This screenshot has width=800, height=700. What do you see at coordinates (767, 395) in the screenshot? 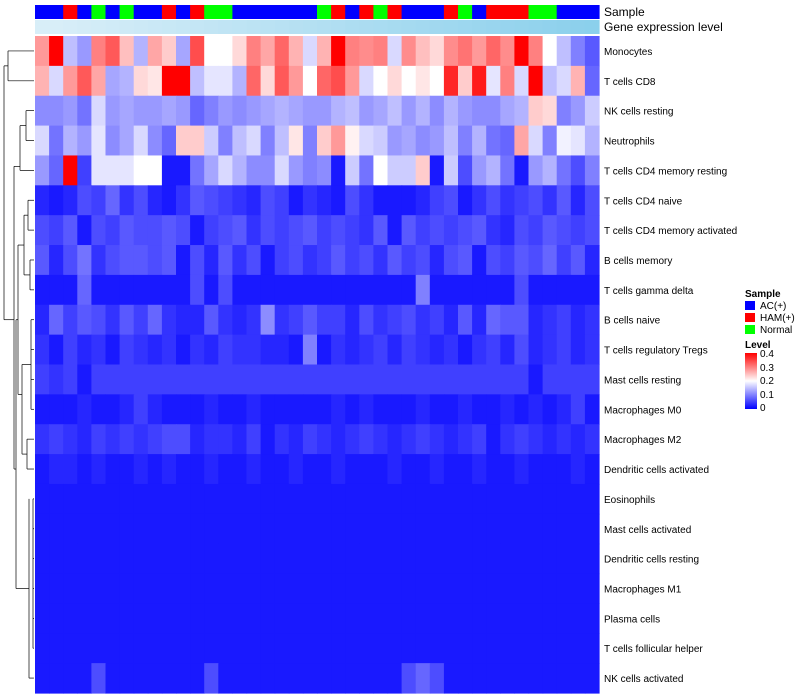
I see `legend-level-tick: 0.1` at bounding box center [767, 395].